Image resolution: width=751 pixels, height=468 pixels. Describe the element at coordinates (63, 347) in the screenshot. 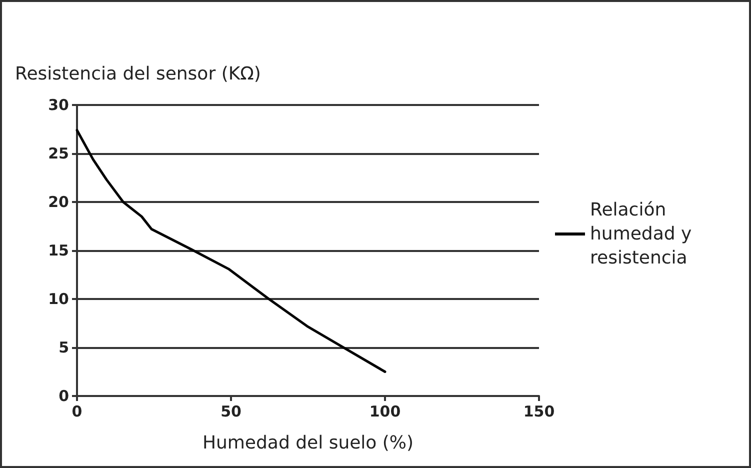

I see `y-tick-label: 5` at that location.